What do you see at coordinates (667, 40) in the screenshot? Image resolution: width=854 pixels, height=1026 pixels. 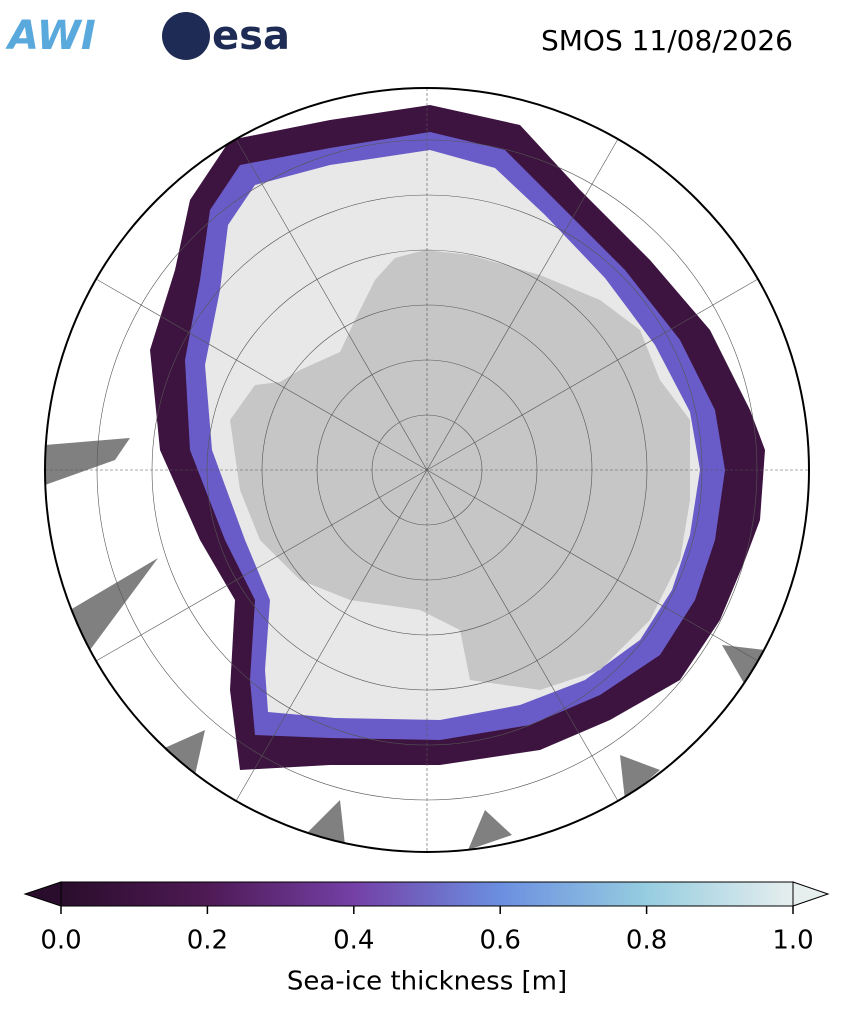 I see `map-title: SMOS 11/08/2026` at bounding box center [667, 40].